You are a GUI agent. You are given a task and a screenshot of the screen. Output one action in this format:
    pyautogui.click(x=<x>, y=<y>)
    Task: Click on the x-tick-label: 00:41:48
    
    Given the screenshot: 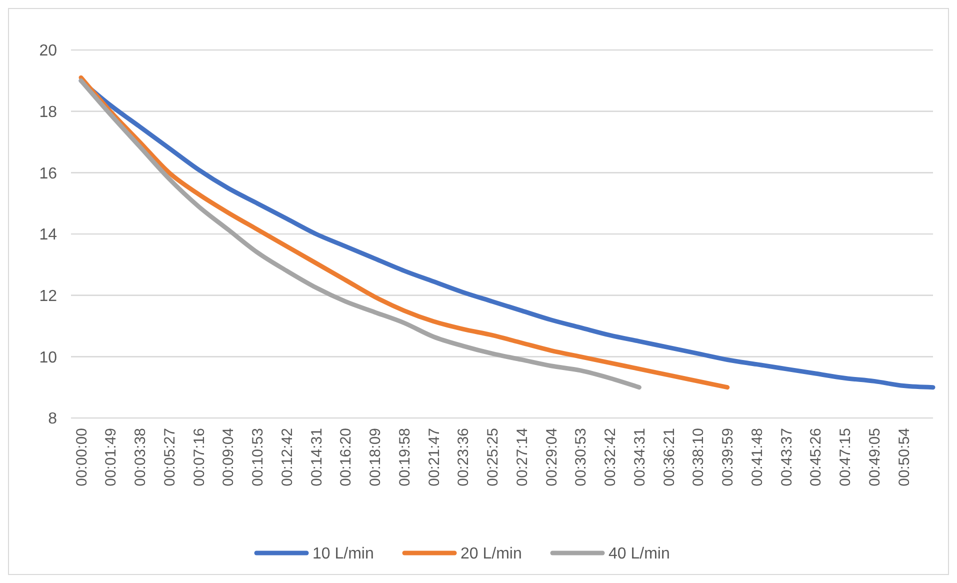 What is the action you would take?
    pyautogui.click(x=757, y=457)
    